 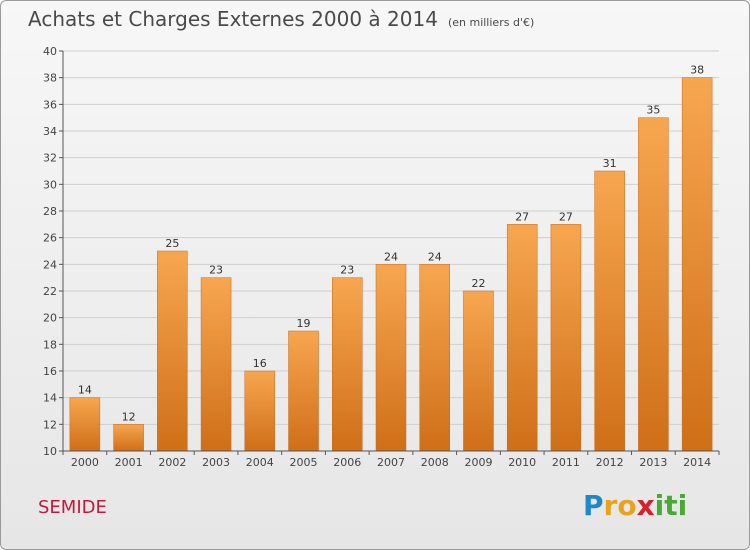 What do you see at coordinates (260, 462) in the screenshot?
I see `x-tick-label: 2004` at bounding box center [260, 462].